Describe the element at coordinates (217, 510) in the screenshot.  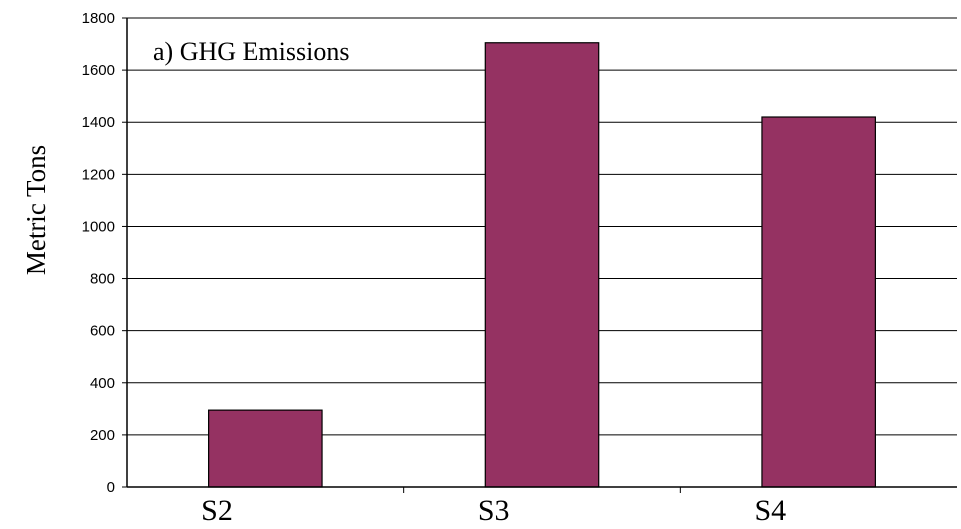
I see `x-tick-label-s2: S2` at that location.